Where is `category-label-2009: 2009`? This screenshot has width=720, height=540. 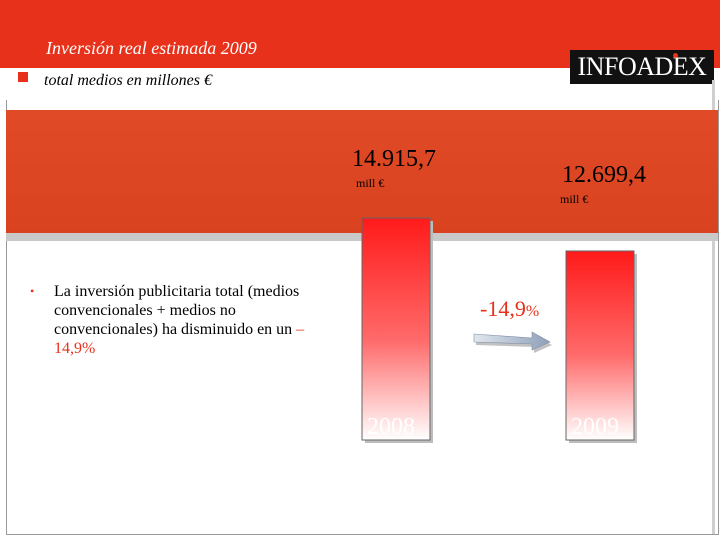
category-label-2009: 2009 is located at coordinates (595, 427).